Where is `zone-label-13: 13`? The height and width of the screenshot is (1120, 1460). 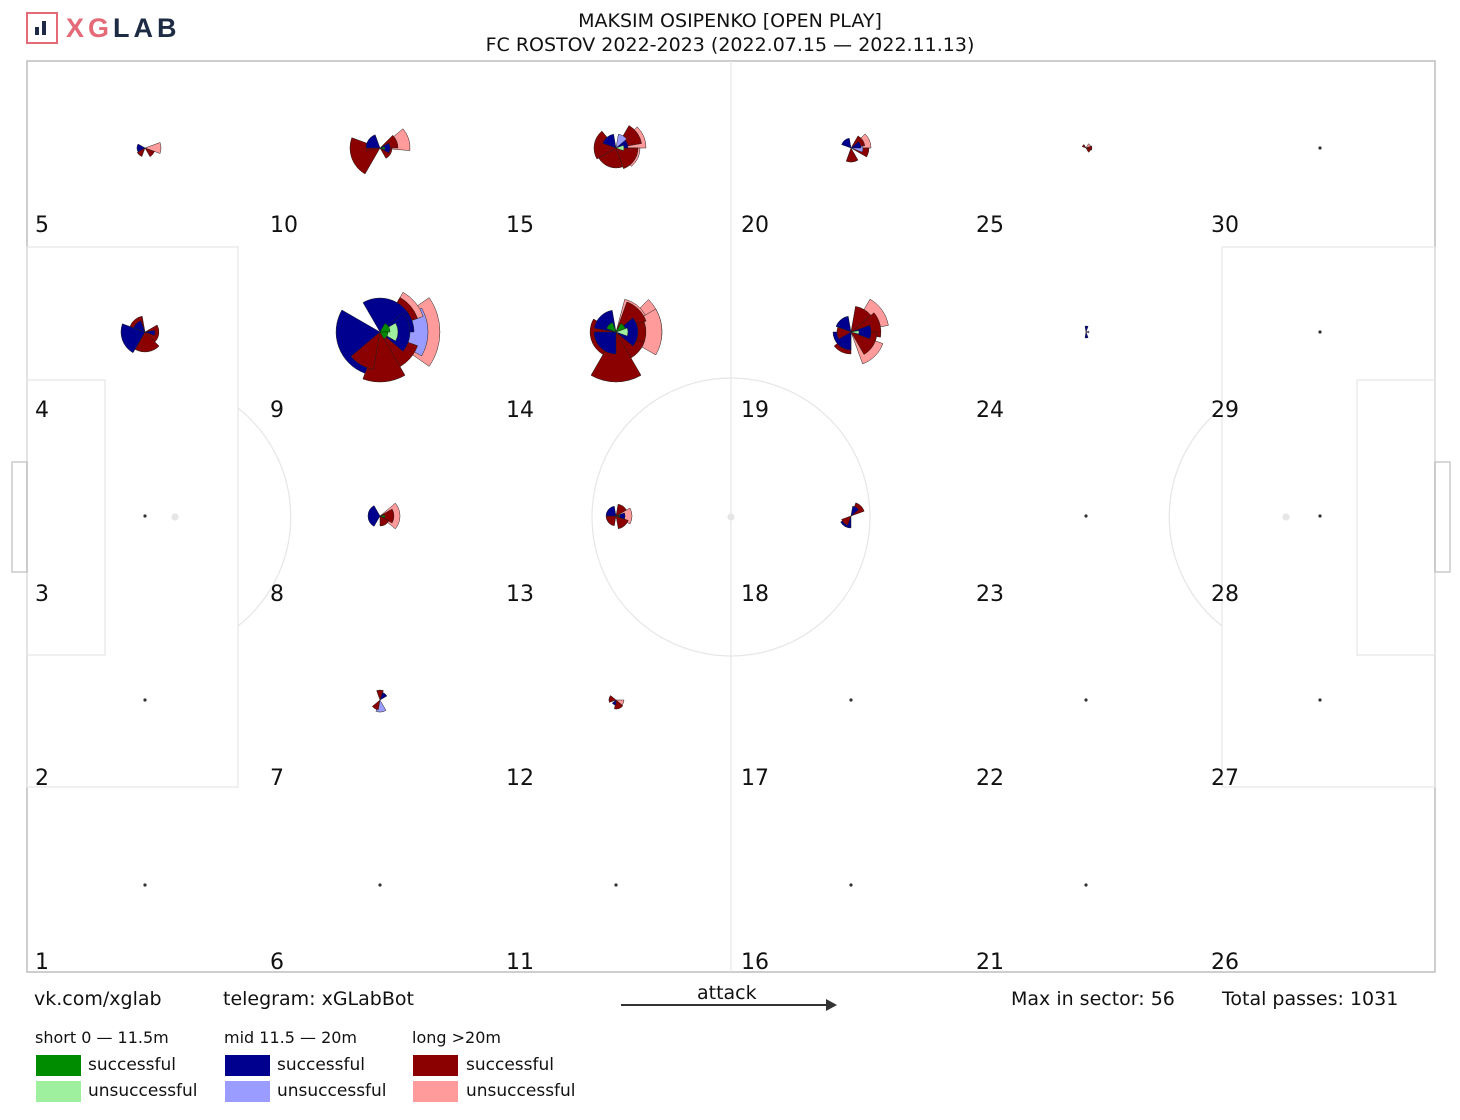
zone-label-13: 13 is located at coordinates (520, 594).